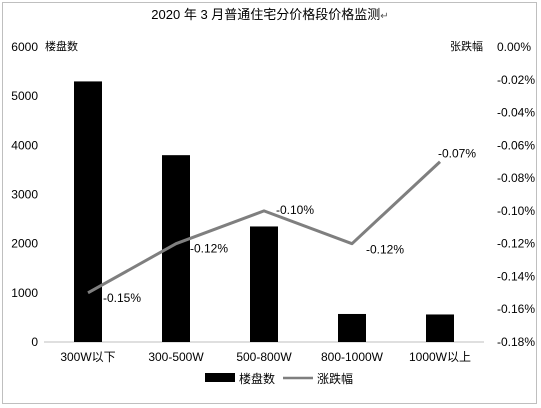 This screenshot has width=541, height=408. Describe the element at coordinates (257, 378) in the screenshot. I see `legend-bar-label: 楼盘数` at that location.